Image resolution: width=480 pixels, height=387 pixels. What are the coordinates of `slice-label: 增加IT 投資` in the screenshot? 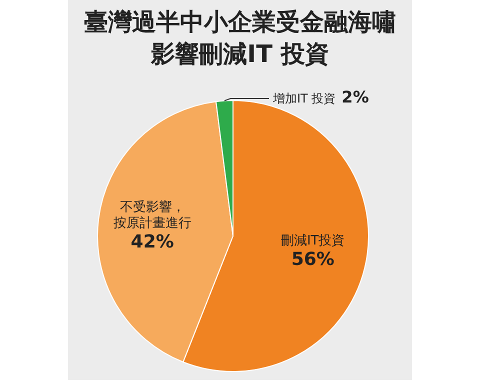 It's located at (304, 99).